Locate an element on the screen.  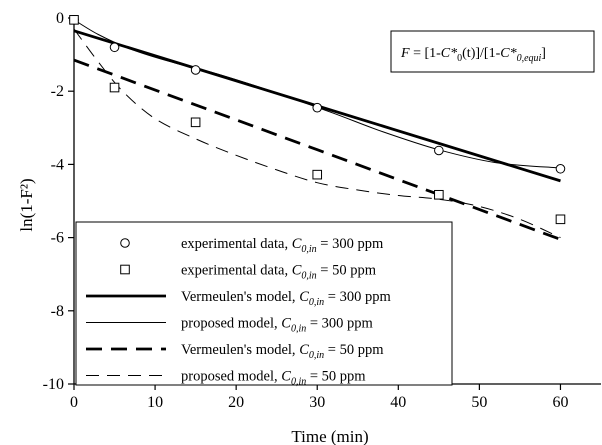
legend-item: Vermeulen's model, C0,in = 300 ppm is located at coordinates (238, 298).